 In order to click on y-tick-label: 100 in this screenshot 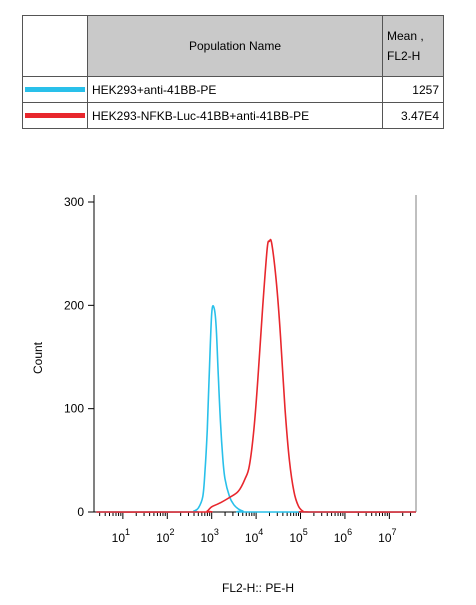, I will do `click(74, 409)`.